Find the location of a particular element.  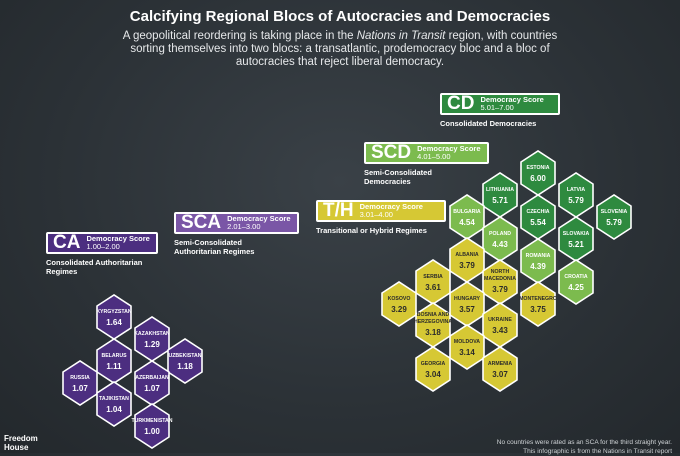

category-name: Consolidated Democracies is located at coordinates (488, 123).